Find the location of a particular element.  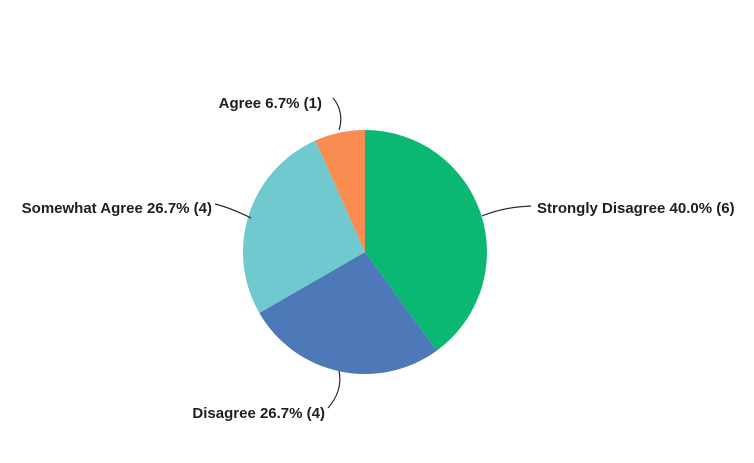

slice-label-disagree: Disagree 26.7% (4) is located at coordinates (258, 413).